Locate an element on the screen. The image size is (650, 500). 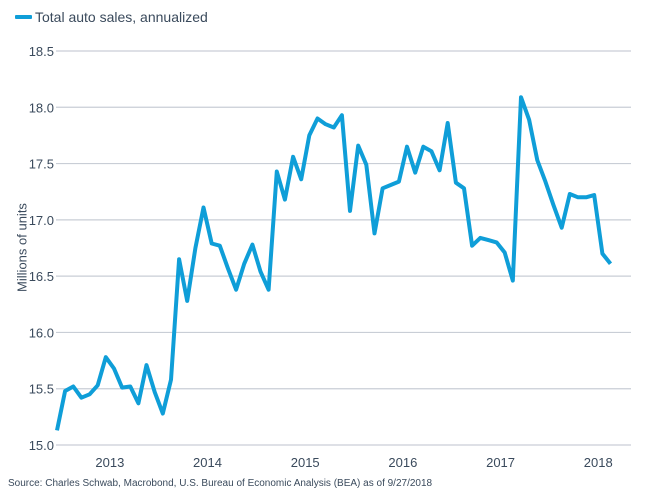
legend: Total auto sales, annualized is located at coordinates (111, 17).